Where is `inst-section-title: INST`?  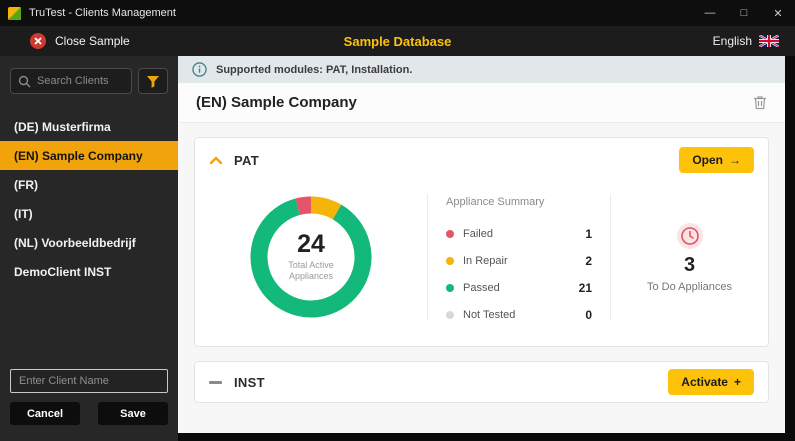 inst-section-title: INST is located at coordinates (249, 382).